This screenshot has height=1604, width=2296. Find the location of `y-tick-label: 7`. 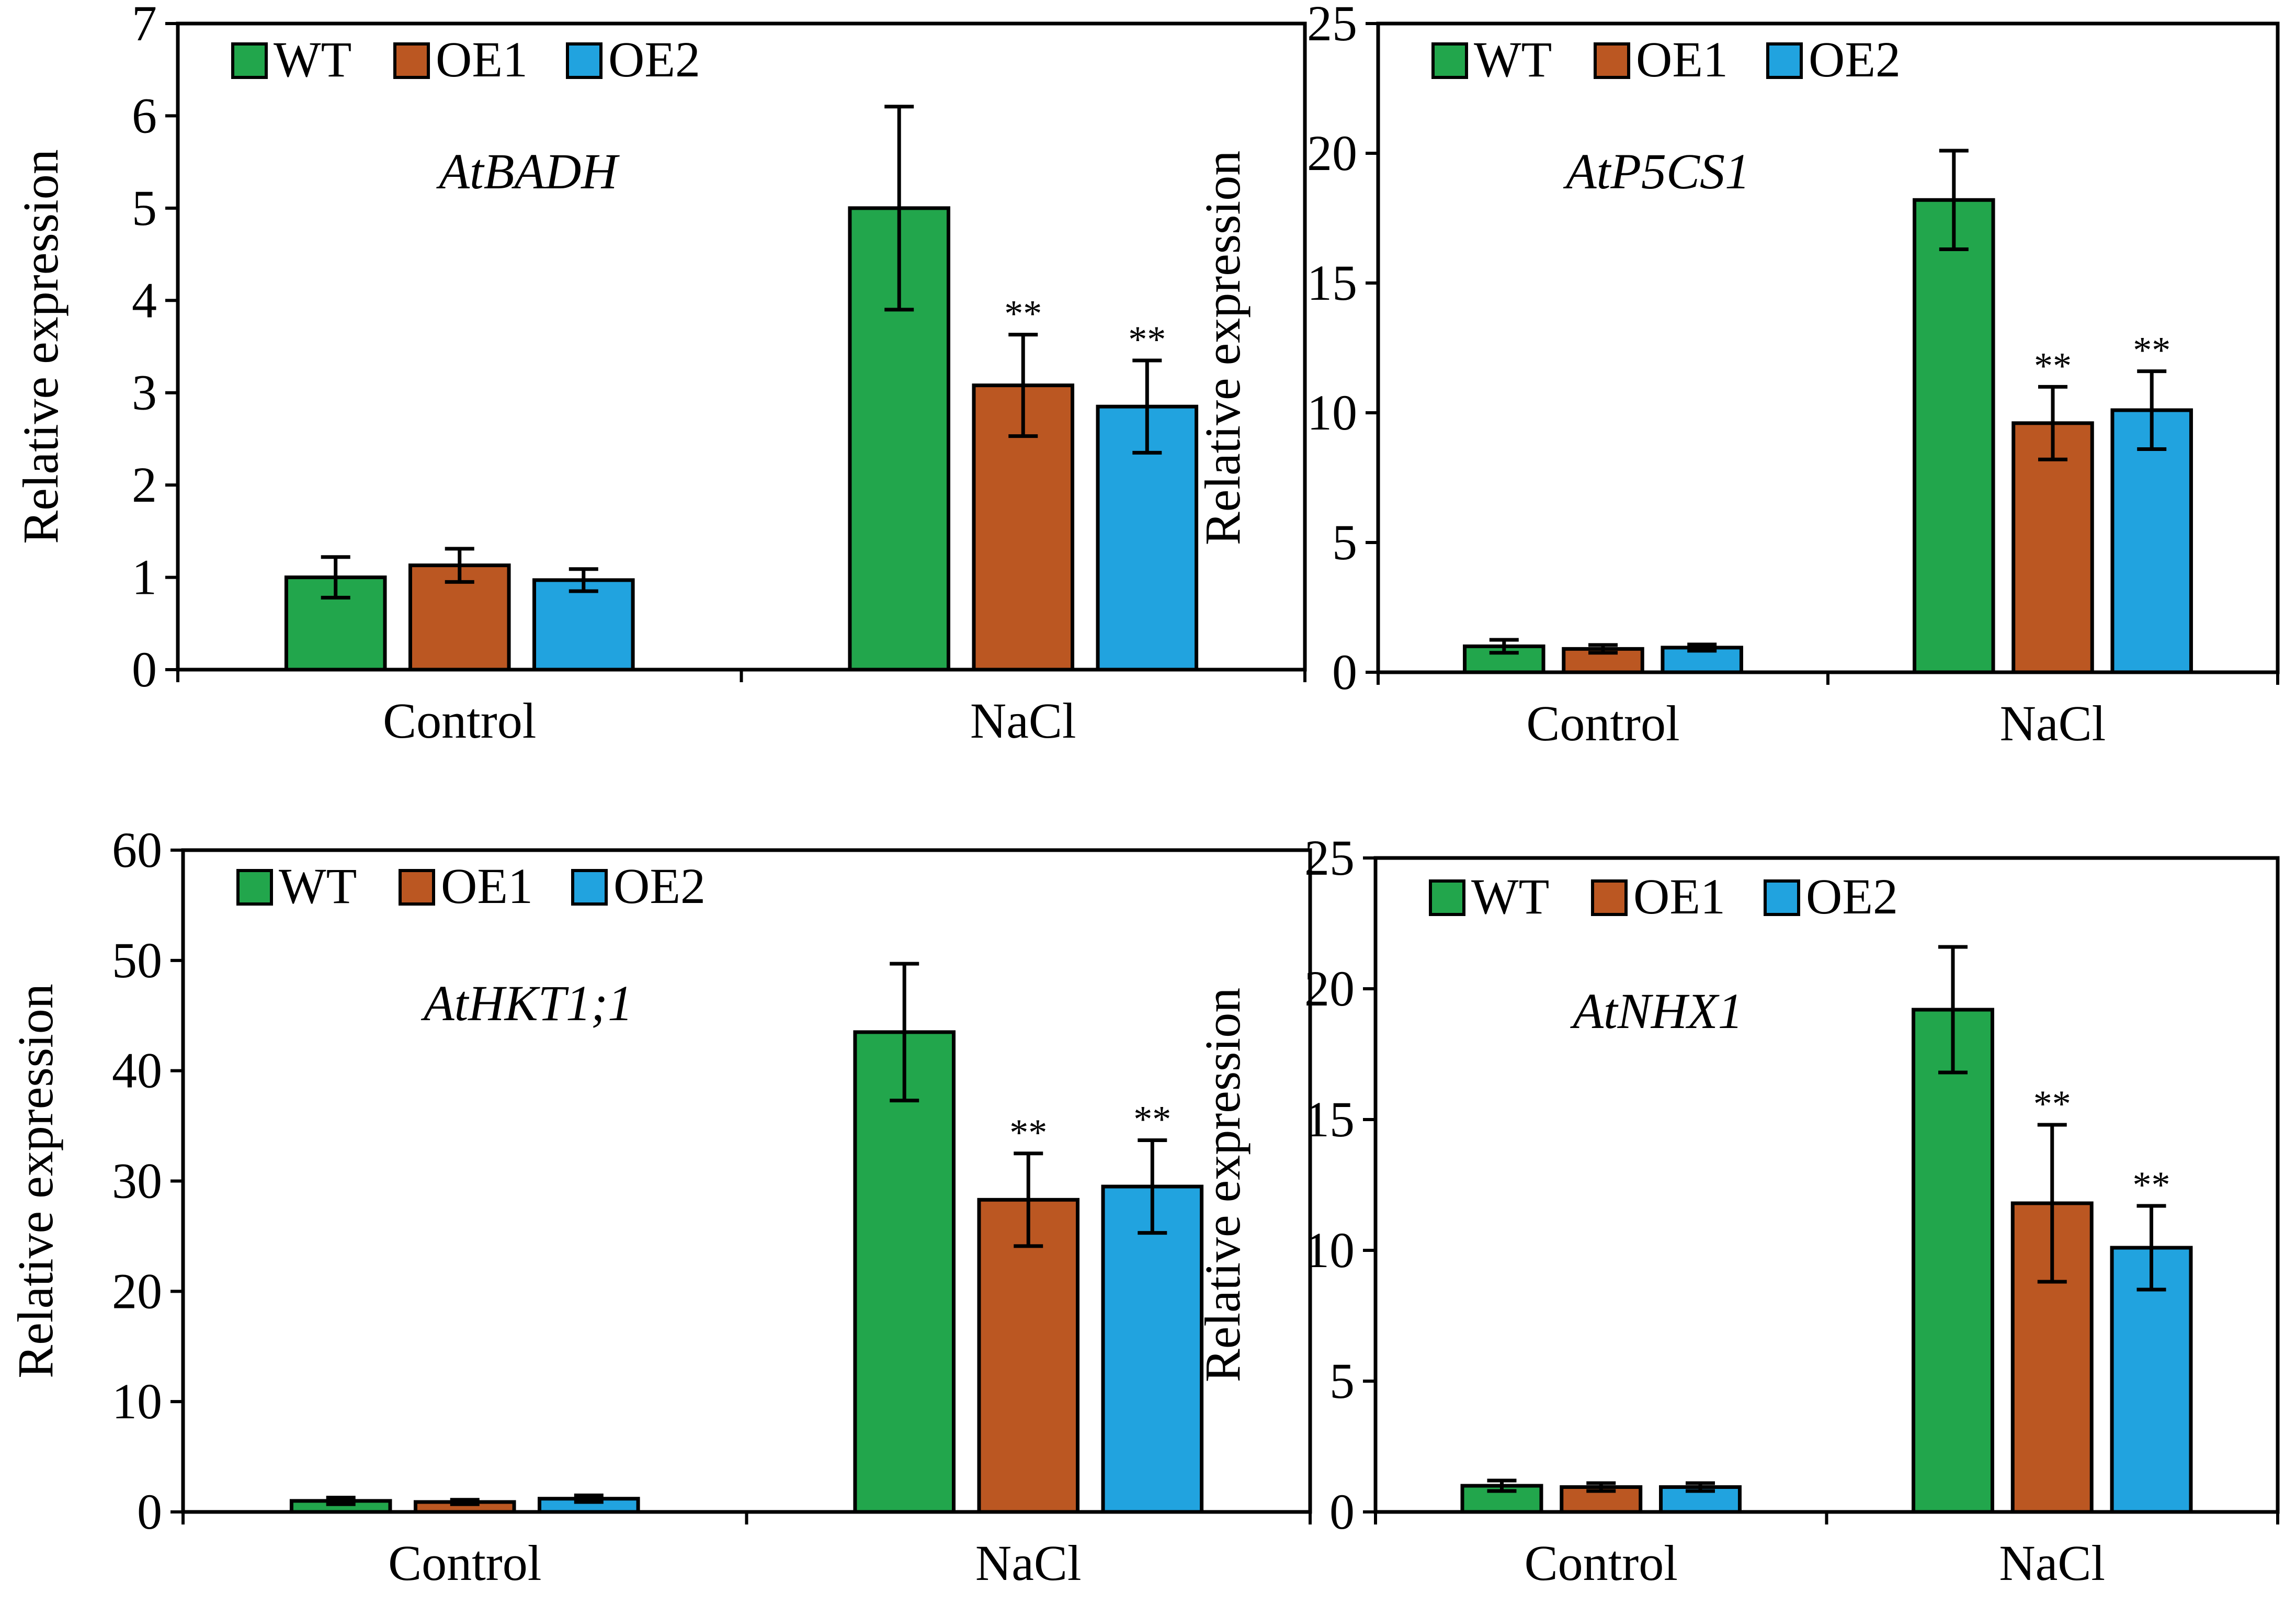

y-tick-label: 7 is located at coordinates (144, 25).